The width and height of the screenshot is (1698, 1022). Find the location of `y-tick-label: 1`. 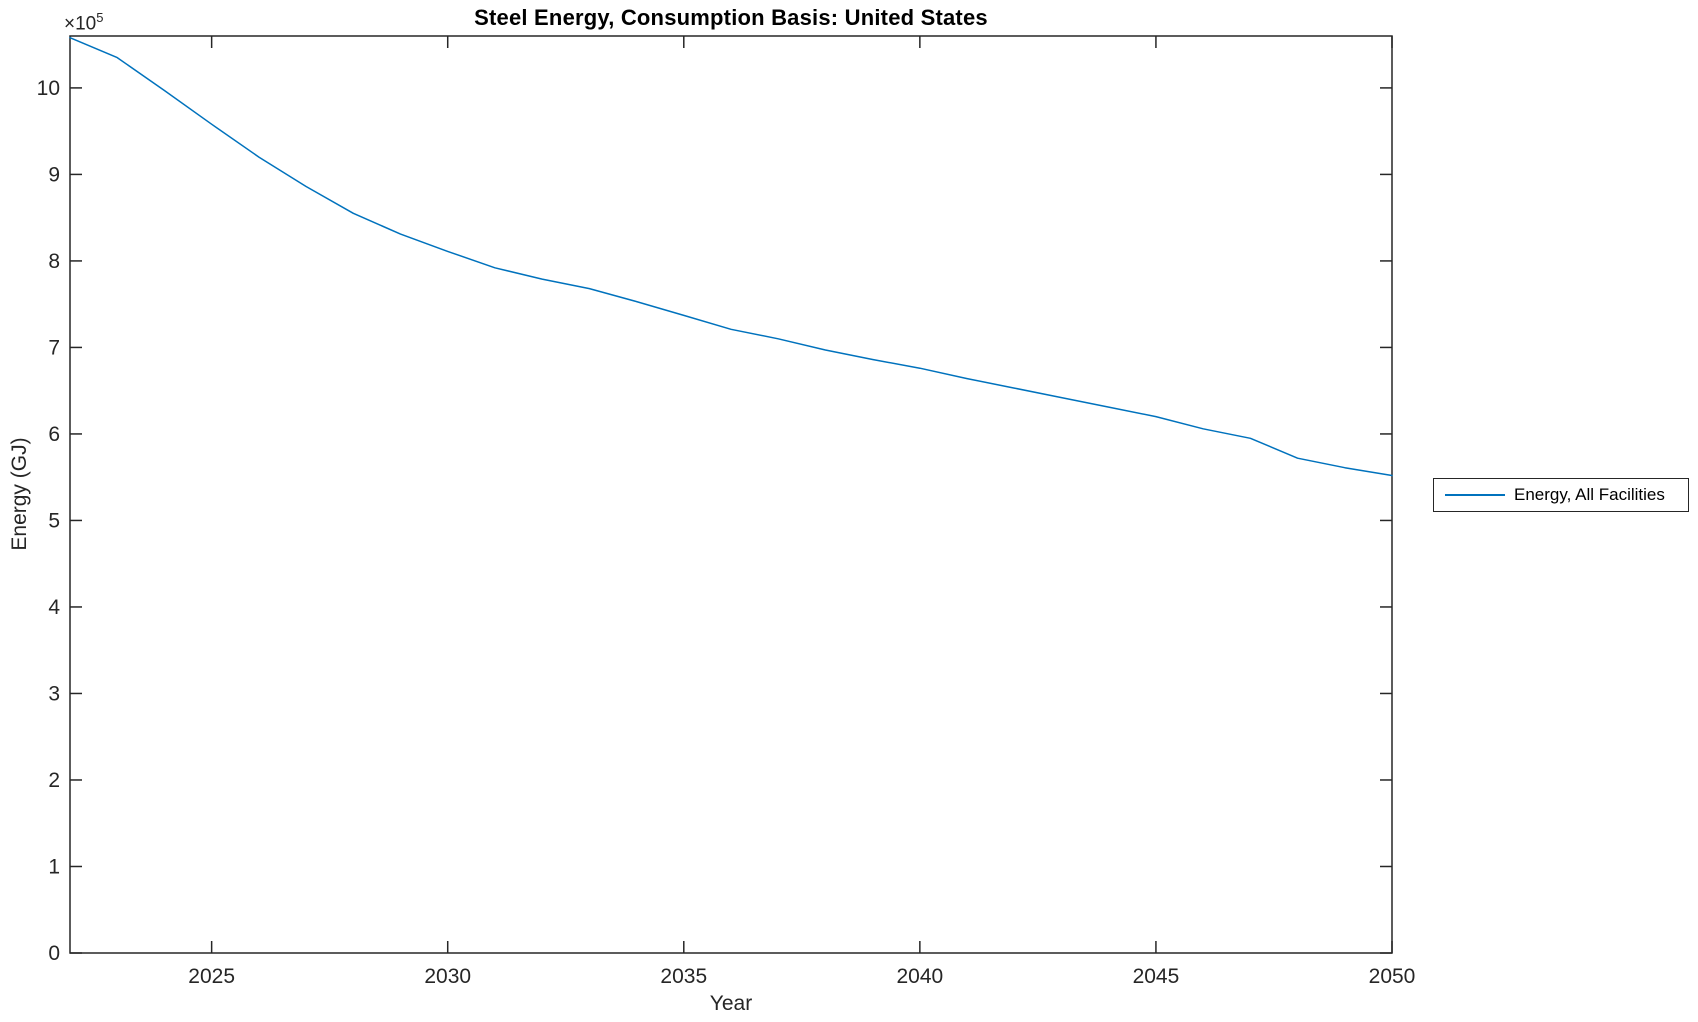

y-tick-label: 1 is located at coordinates (54, 866).